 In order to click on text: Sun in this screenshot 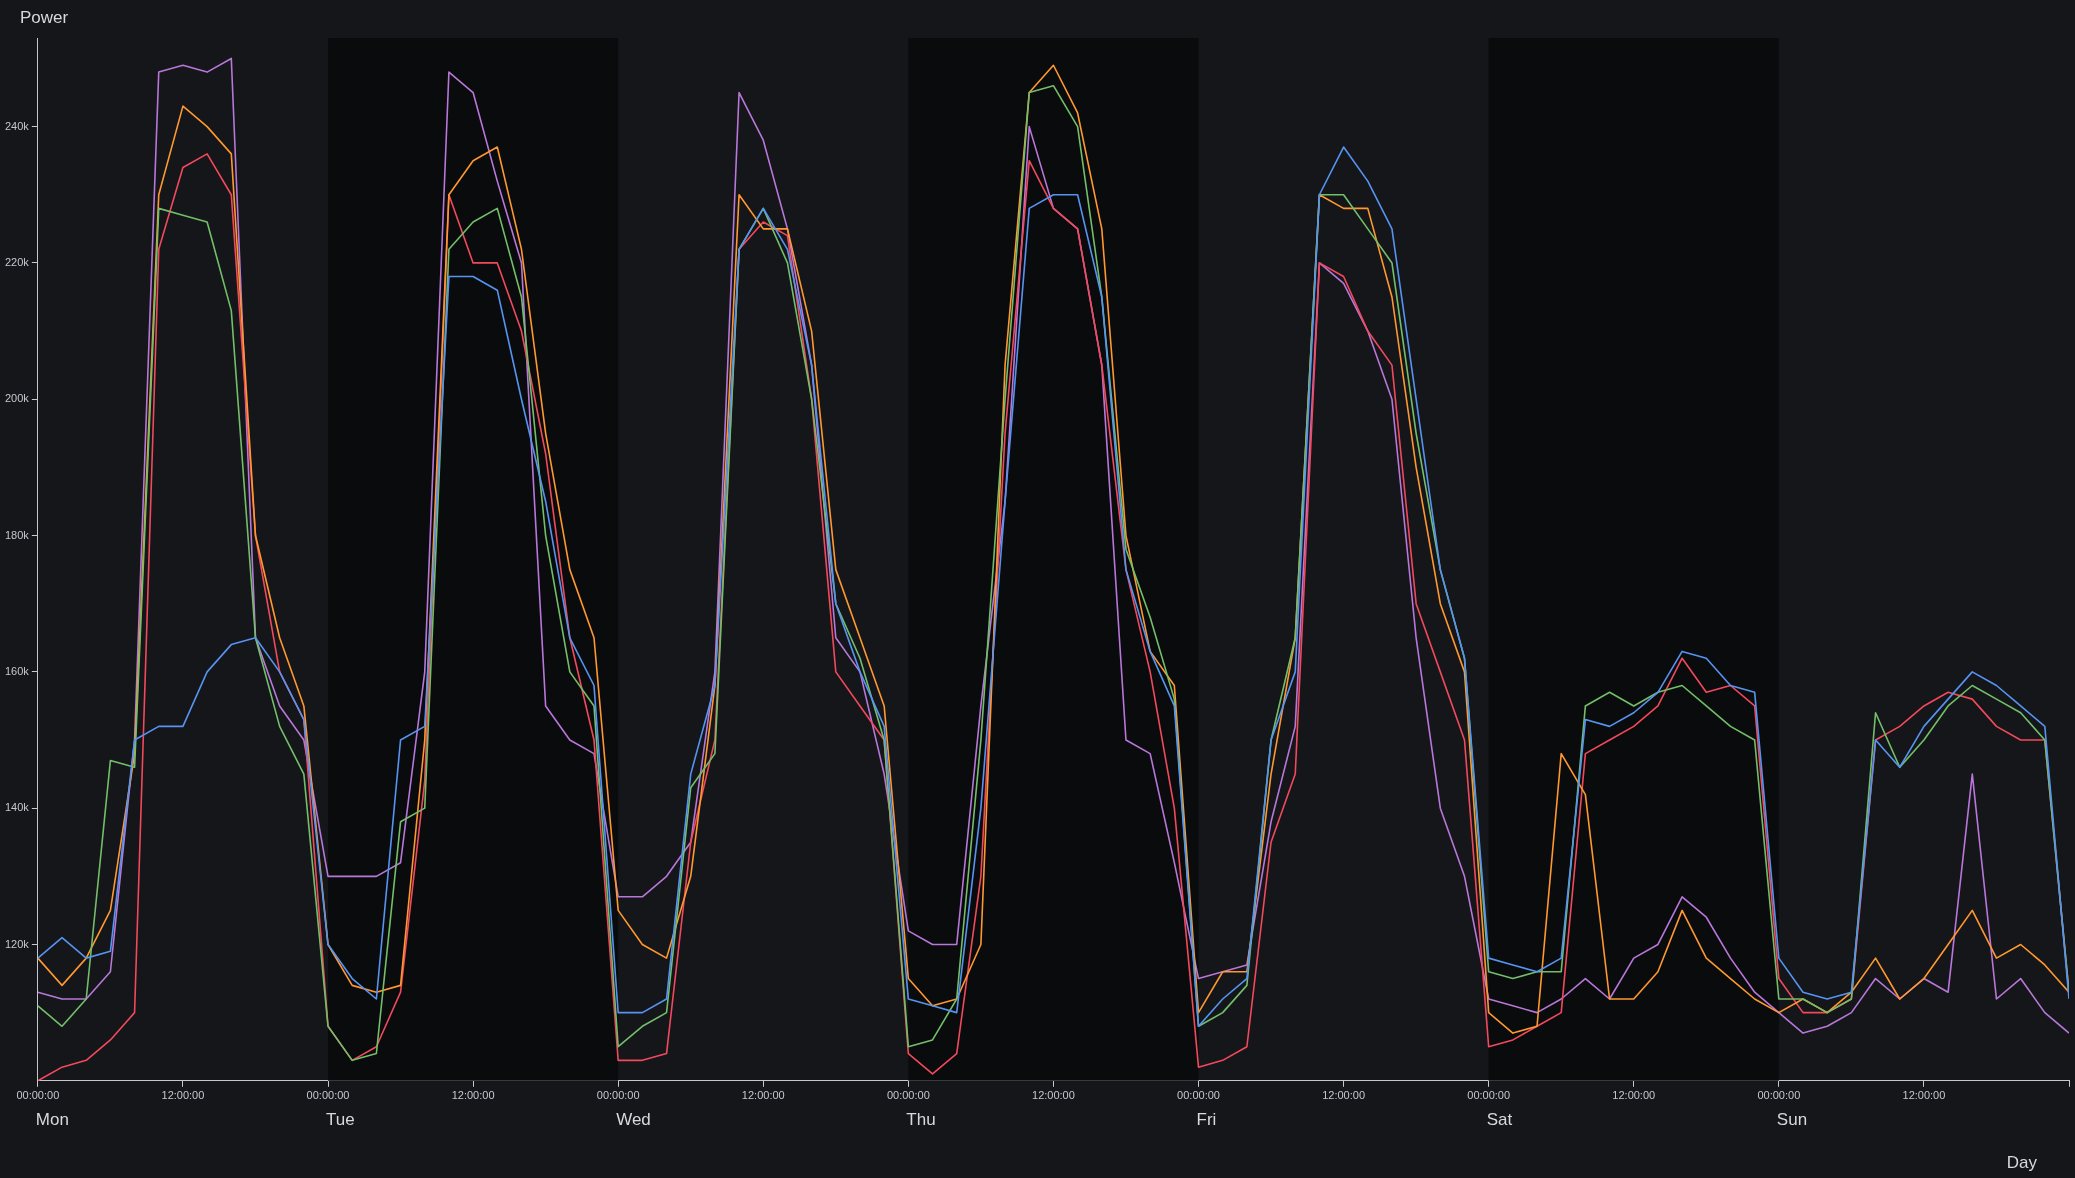, I will do `click(1792, 1119)`.